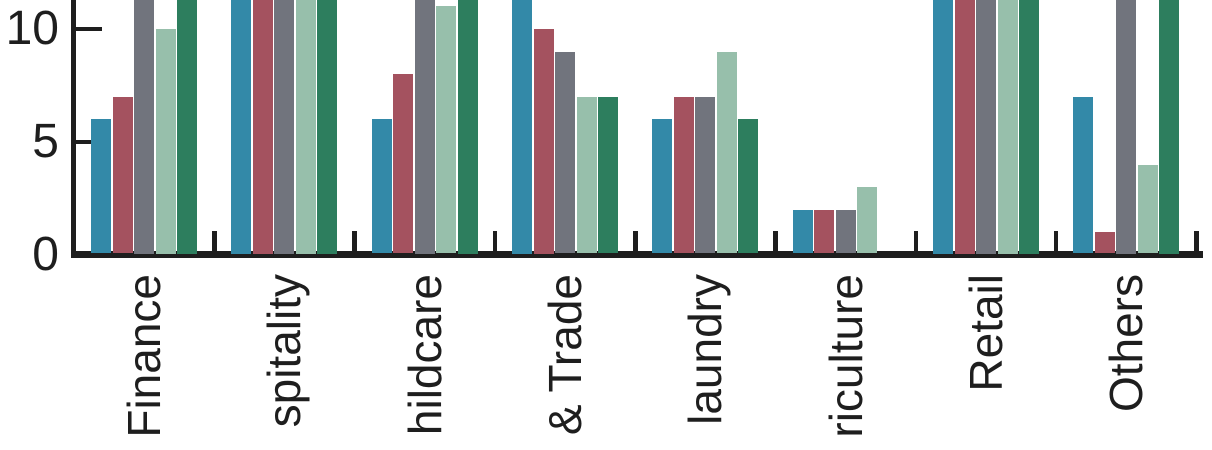 This screenshot has width=1212, height=450. What do you see at coordinates (45, 141) in the screenshot?
I see `y-tick-label: 5` at bounding box center [45, 141].